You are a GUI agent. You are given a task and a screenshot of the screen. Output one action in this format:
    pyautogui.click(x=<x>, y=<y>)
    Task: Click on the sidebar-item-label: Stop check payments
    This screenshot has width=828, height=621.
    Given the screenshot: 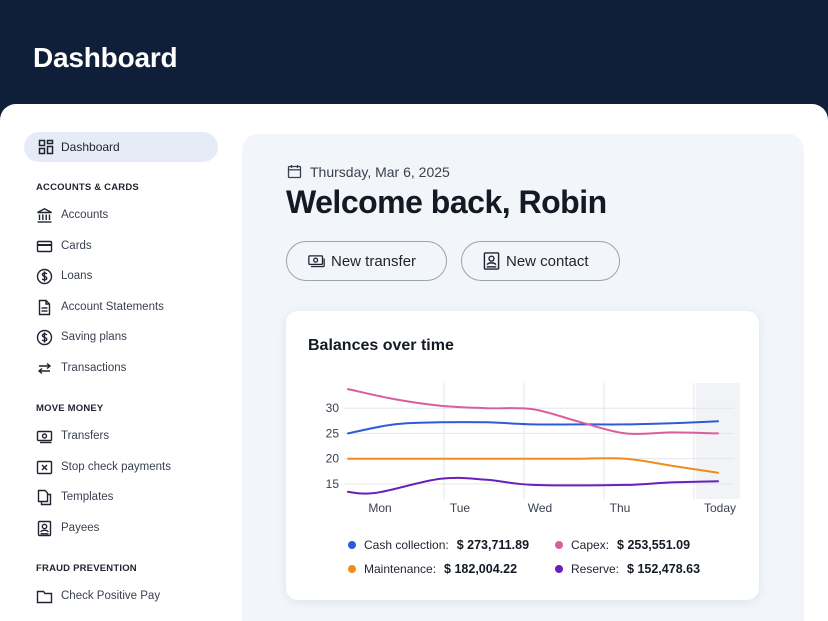 What is the action you would take?
    pyautogui.click(x=116, y=467)
    